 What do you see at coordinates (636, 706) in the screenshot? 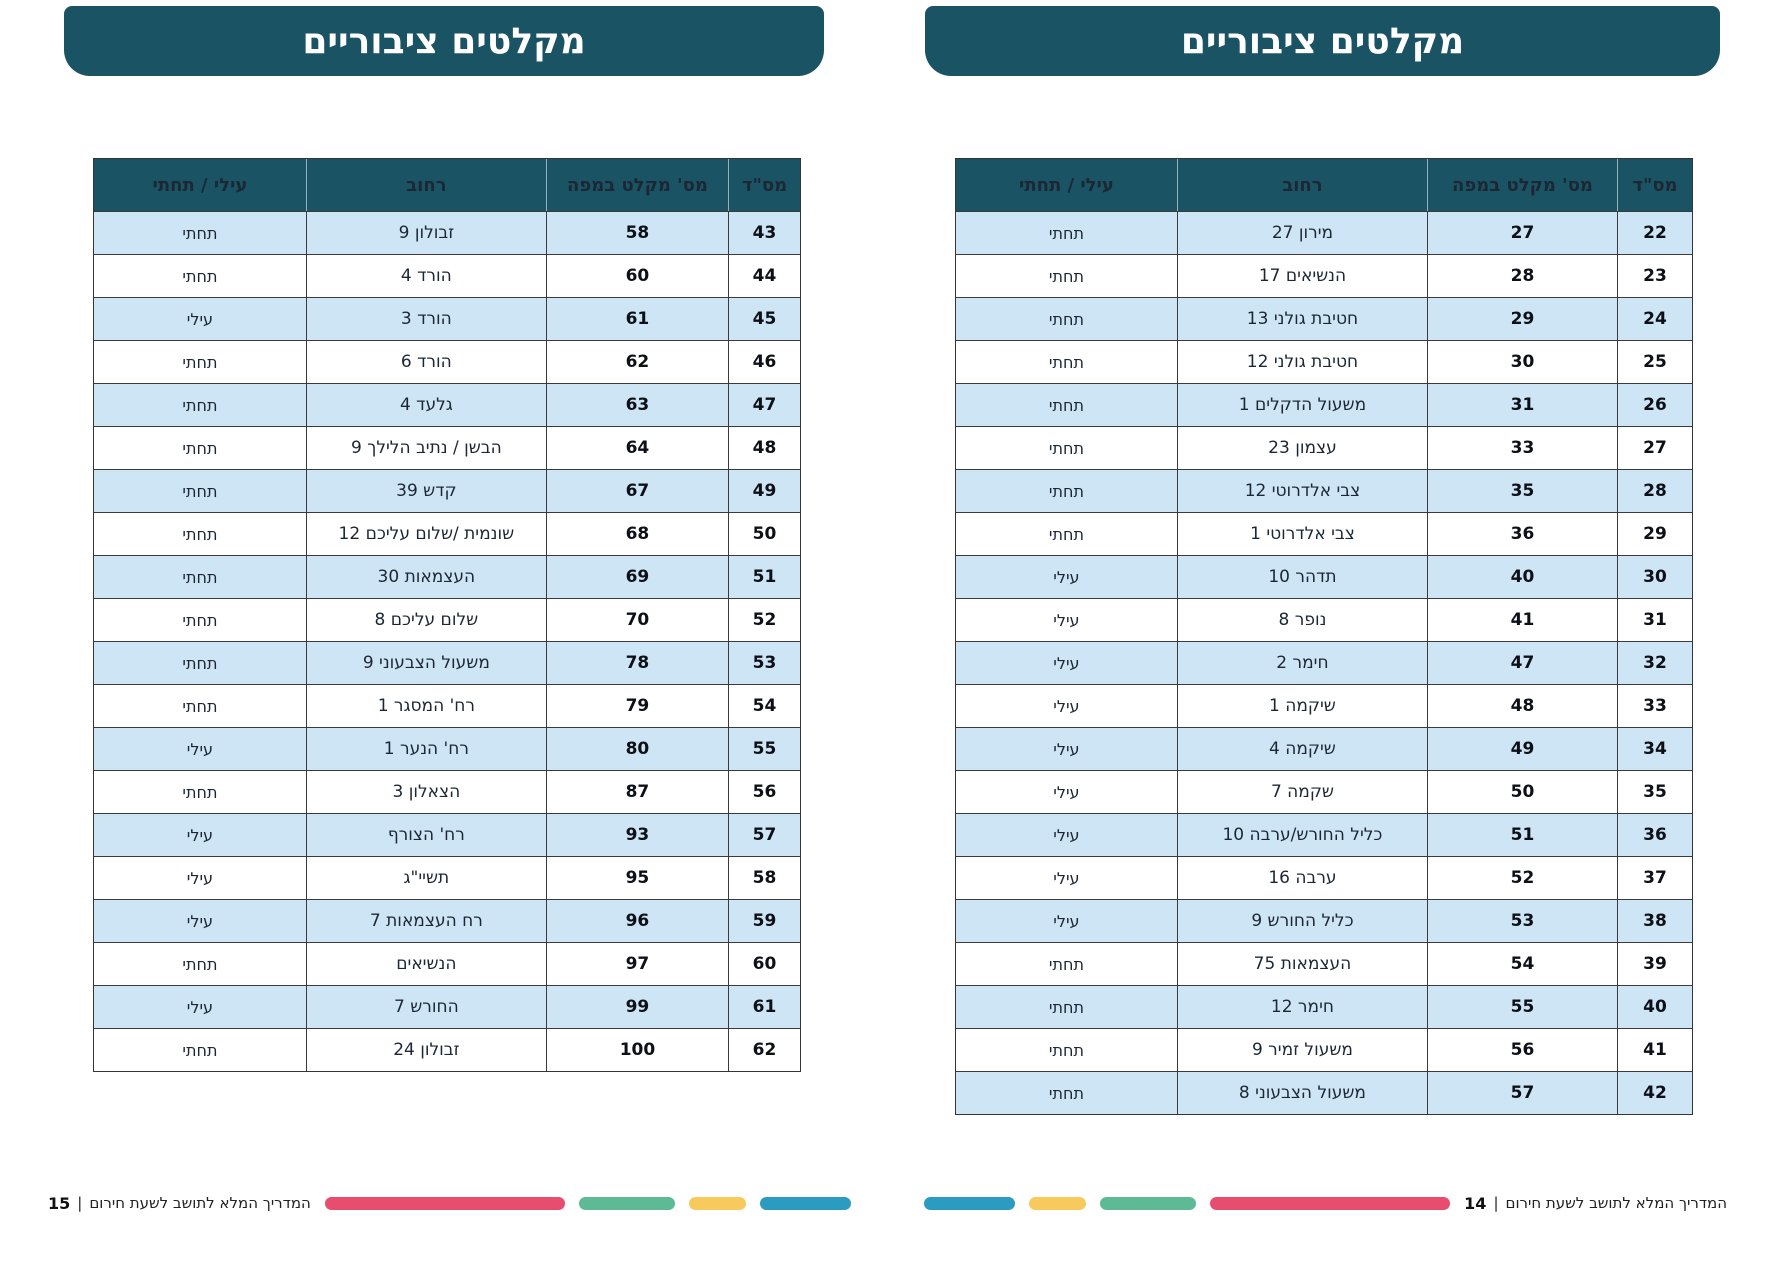
I see `cell-map-number: 79` at bounding box center [636, 706].